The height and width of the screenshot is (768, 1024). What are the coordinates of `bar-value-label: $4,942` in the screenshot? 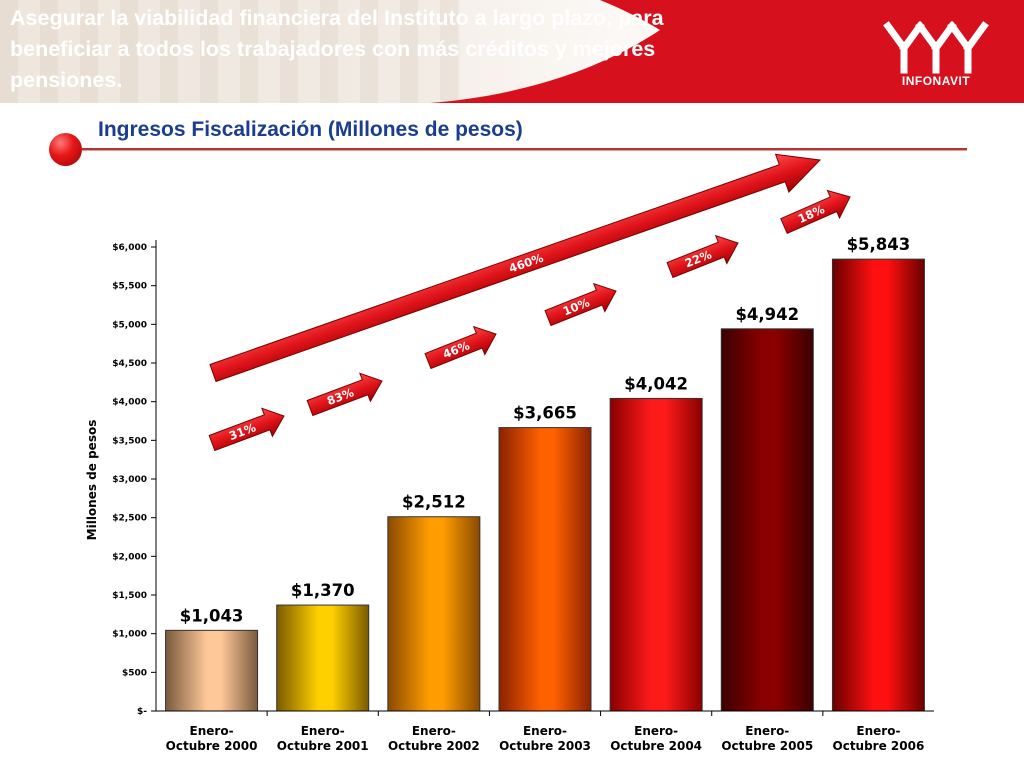 It's located at (767, 314).